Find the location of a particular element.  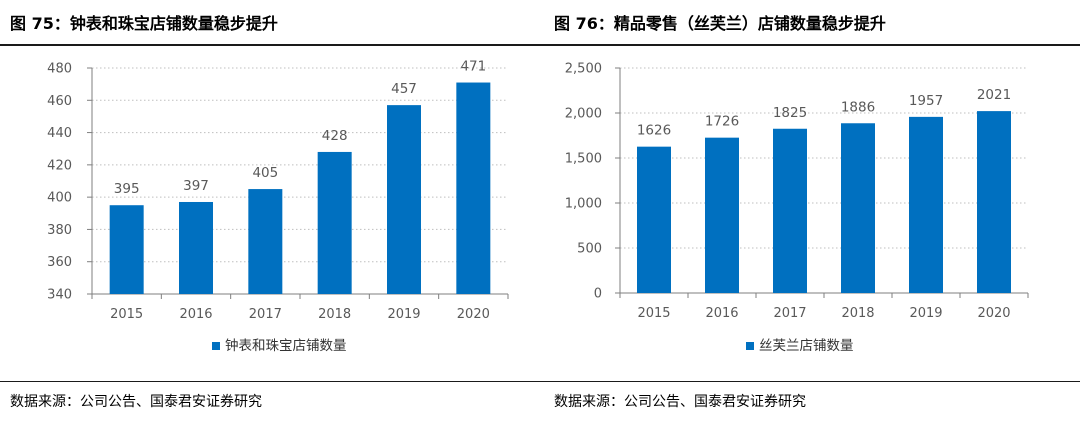

y-tick-label: 480 is located at coordinates (59, 69).